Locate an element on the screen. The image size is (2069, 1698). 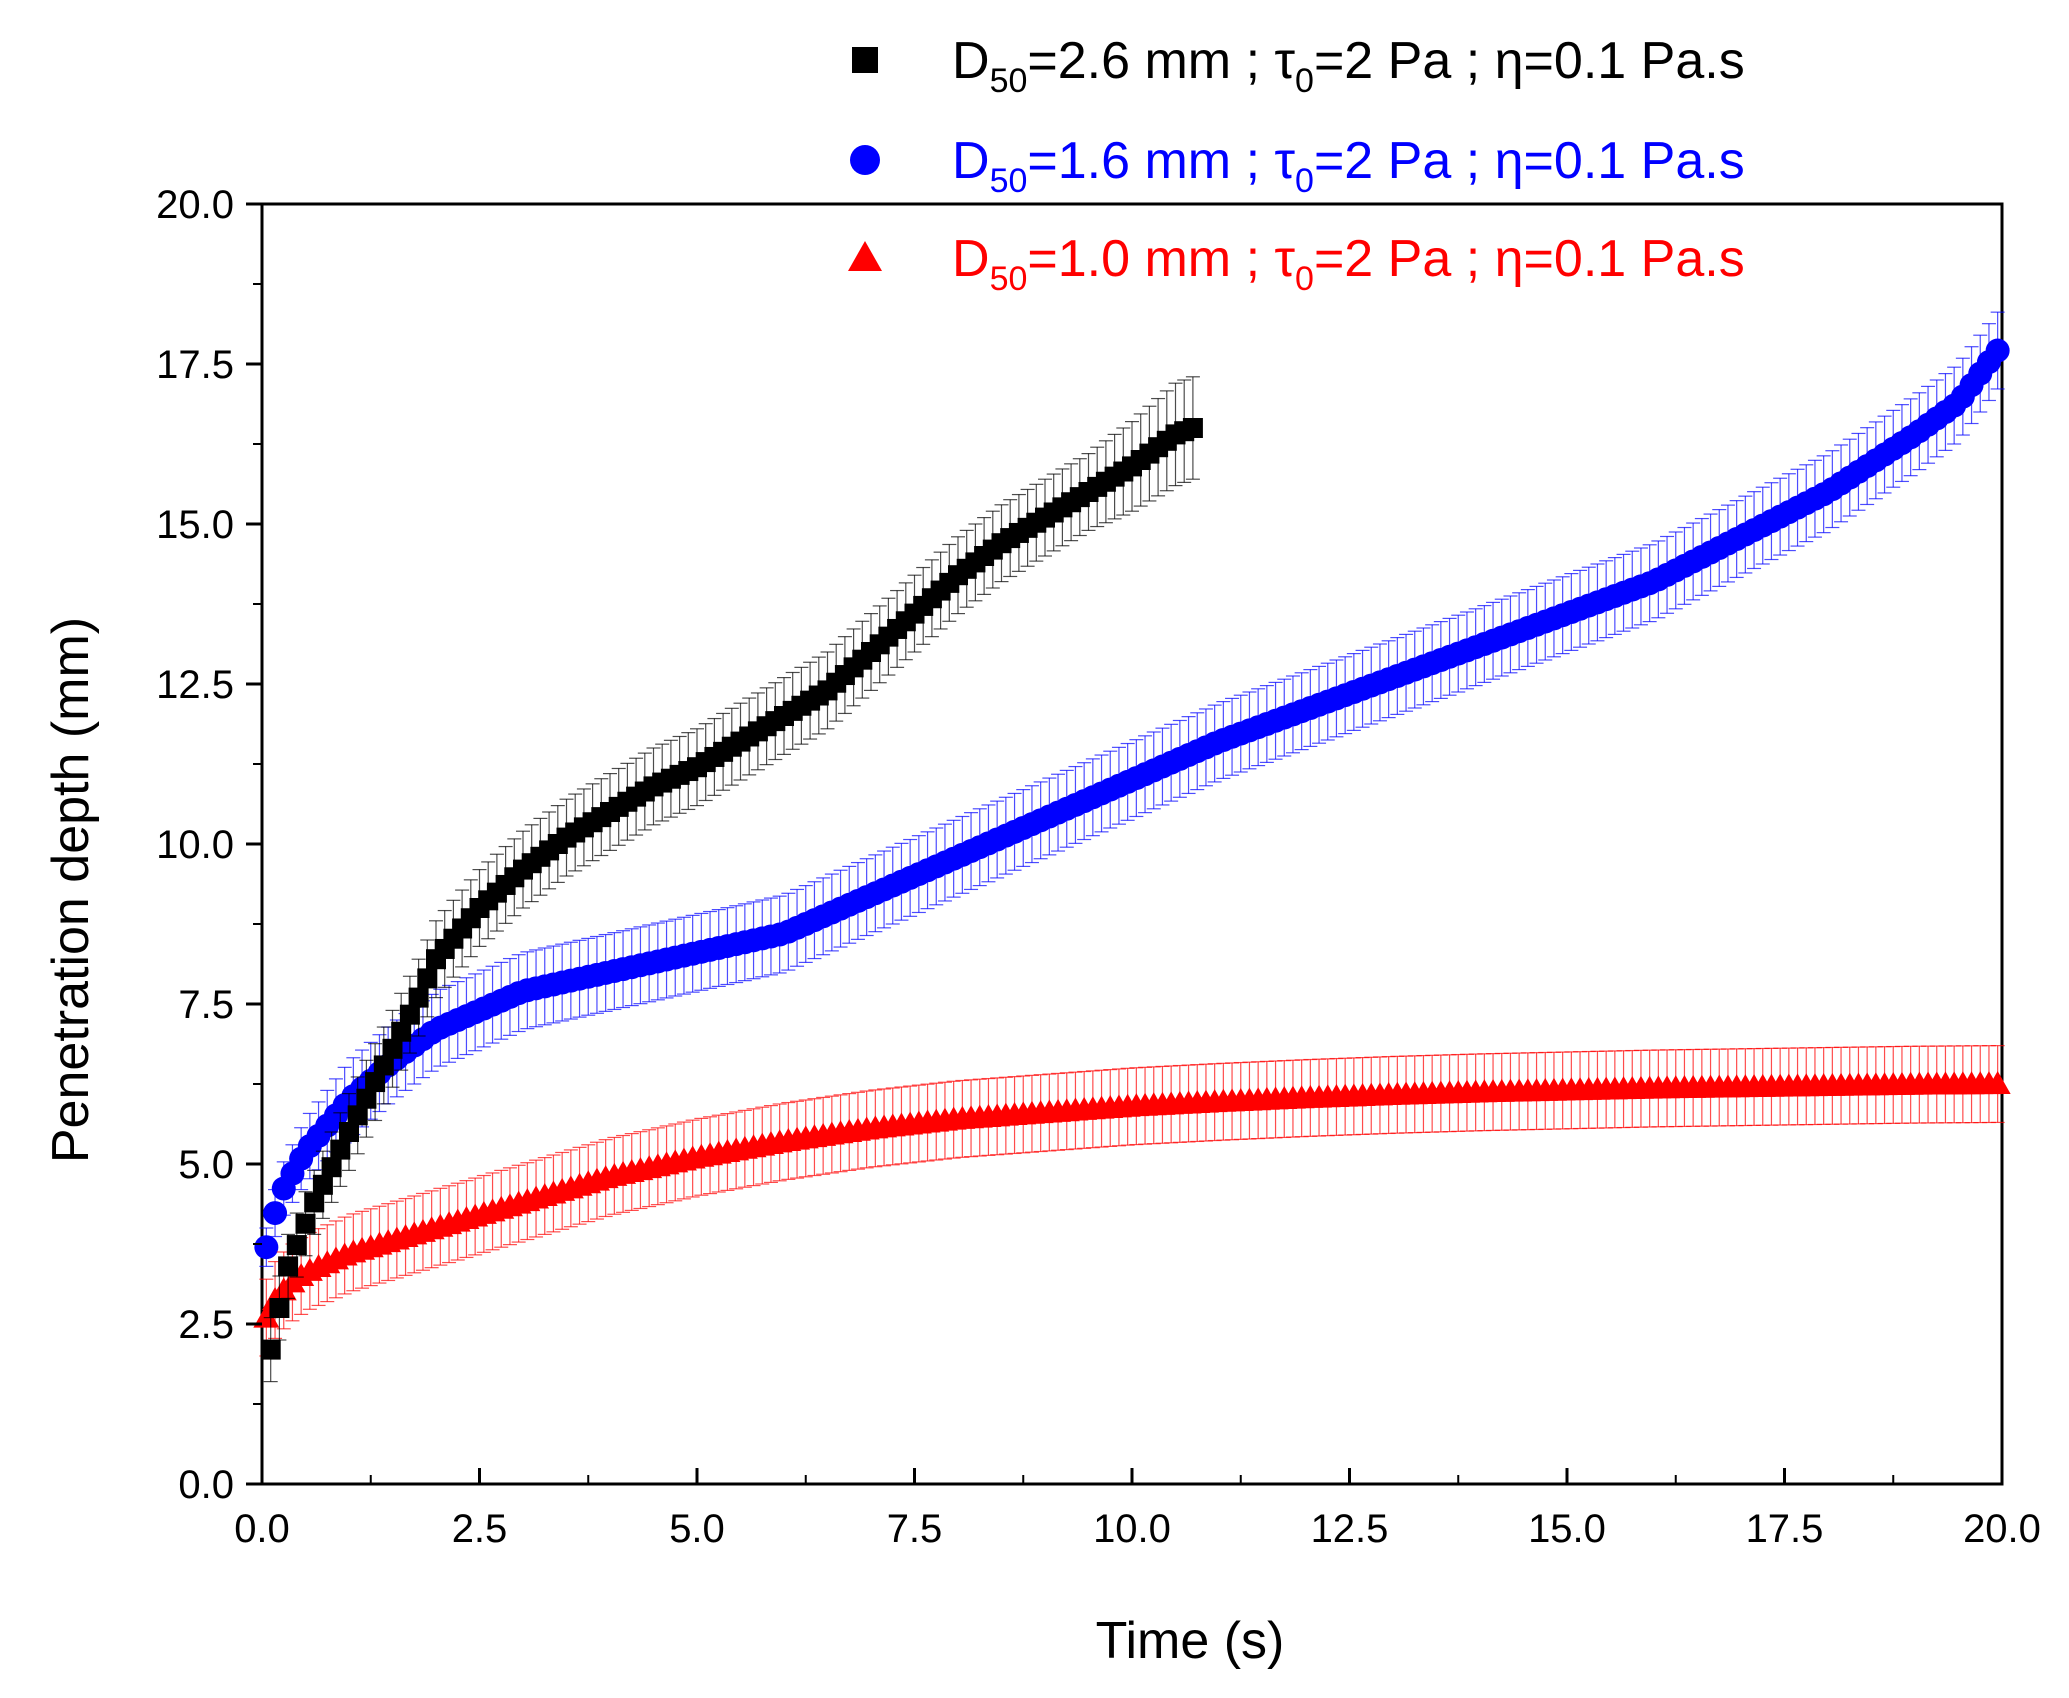
x-tick-label: 17.5 is located at coordinates (1785, 1529).